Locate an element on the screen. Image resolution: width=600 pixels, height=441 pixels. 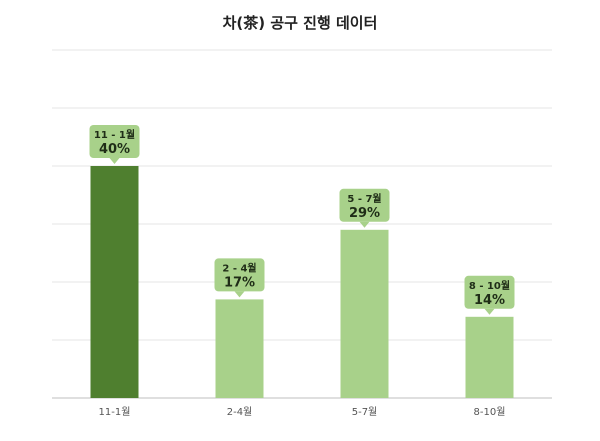
x-tick-label: 2-4월 is located at coordinates (240, 412).